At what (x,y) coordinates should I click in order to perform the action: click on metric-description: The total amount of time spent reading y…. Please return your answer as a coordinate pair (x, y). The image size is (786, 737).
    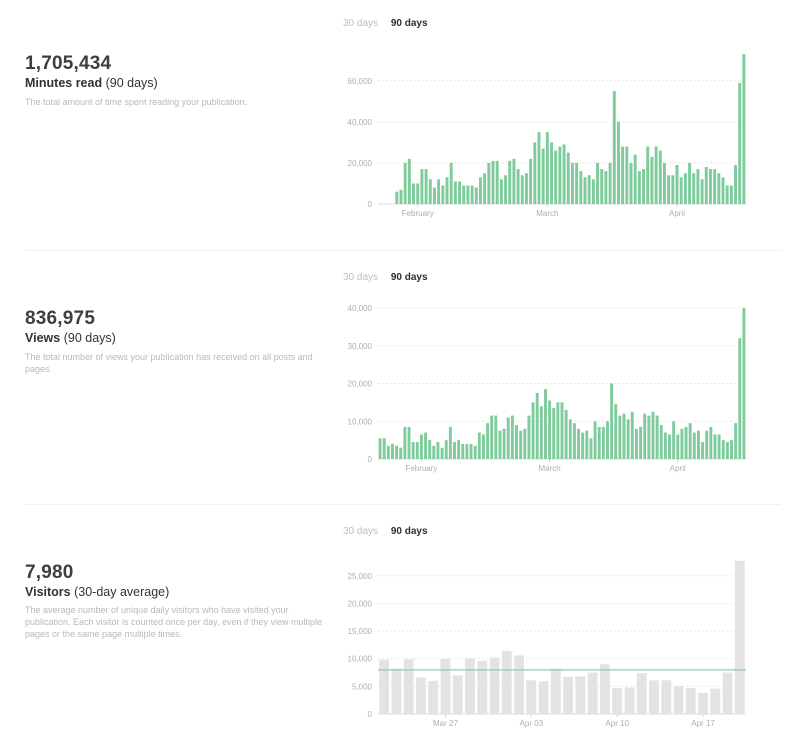
    Looking at the image, I should click on (136, 102).